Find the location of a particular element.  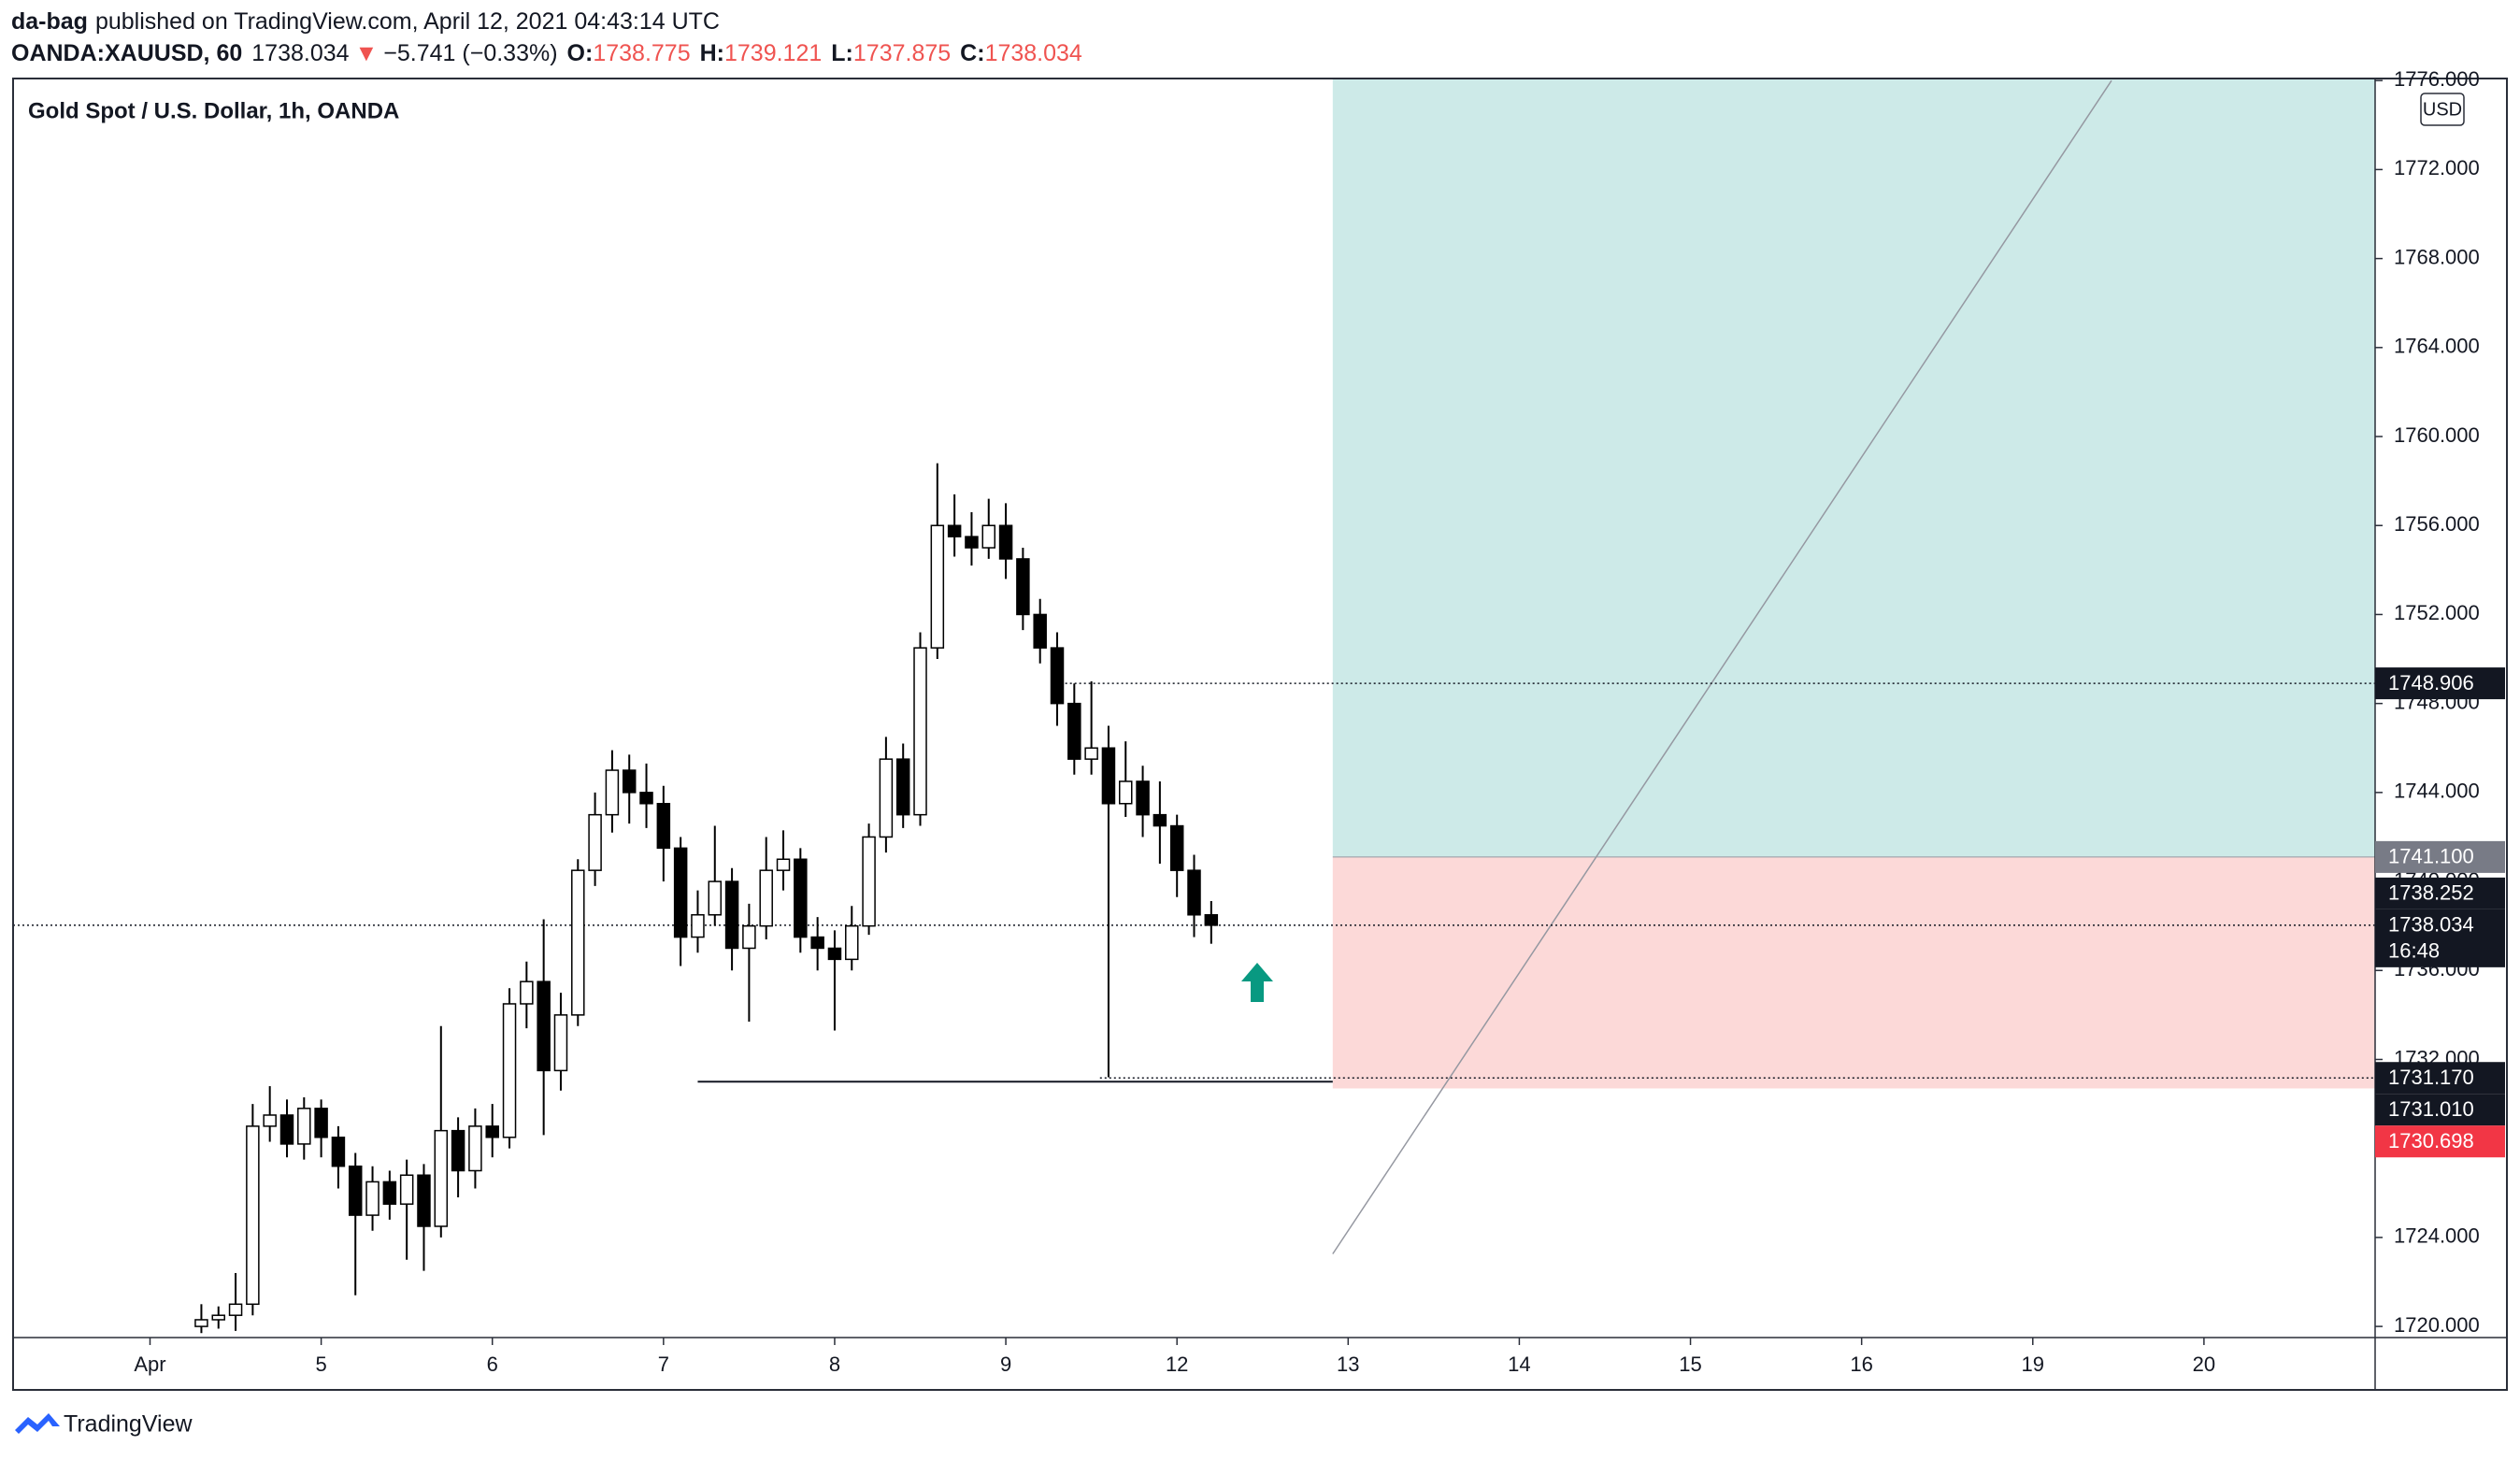

y-tick-label: 1764.000 is located at coordinates (2437, 347).